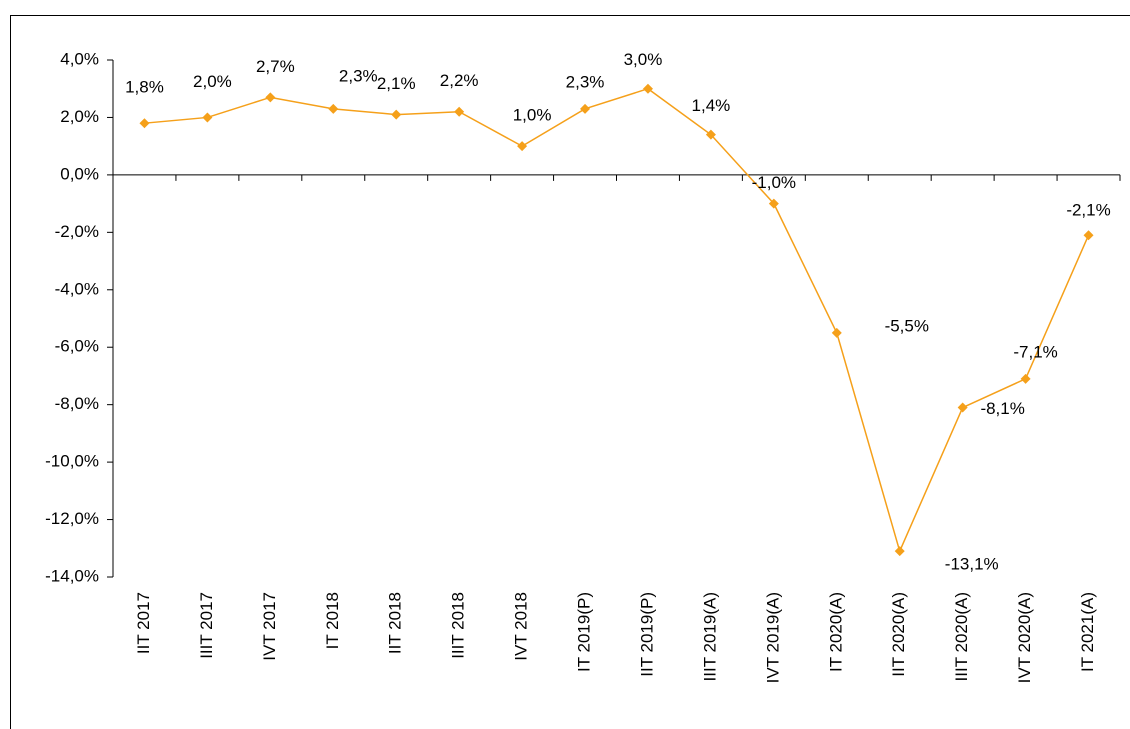 The height and width of the screenshot is (729, 1130). Describe the element at coordinates (711, 105) in the screenshot. I see `data-label: 1,4%` at that location.